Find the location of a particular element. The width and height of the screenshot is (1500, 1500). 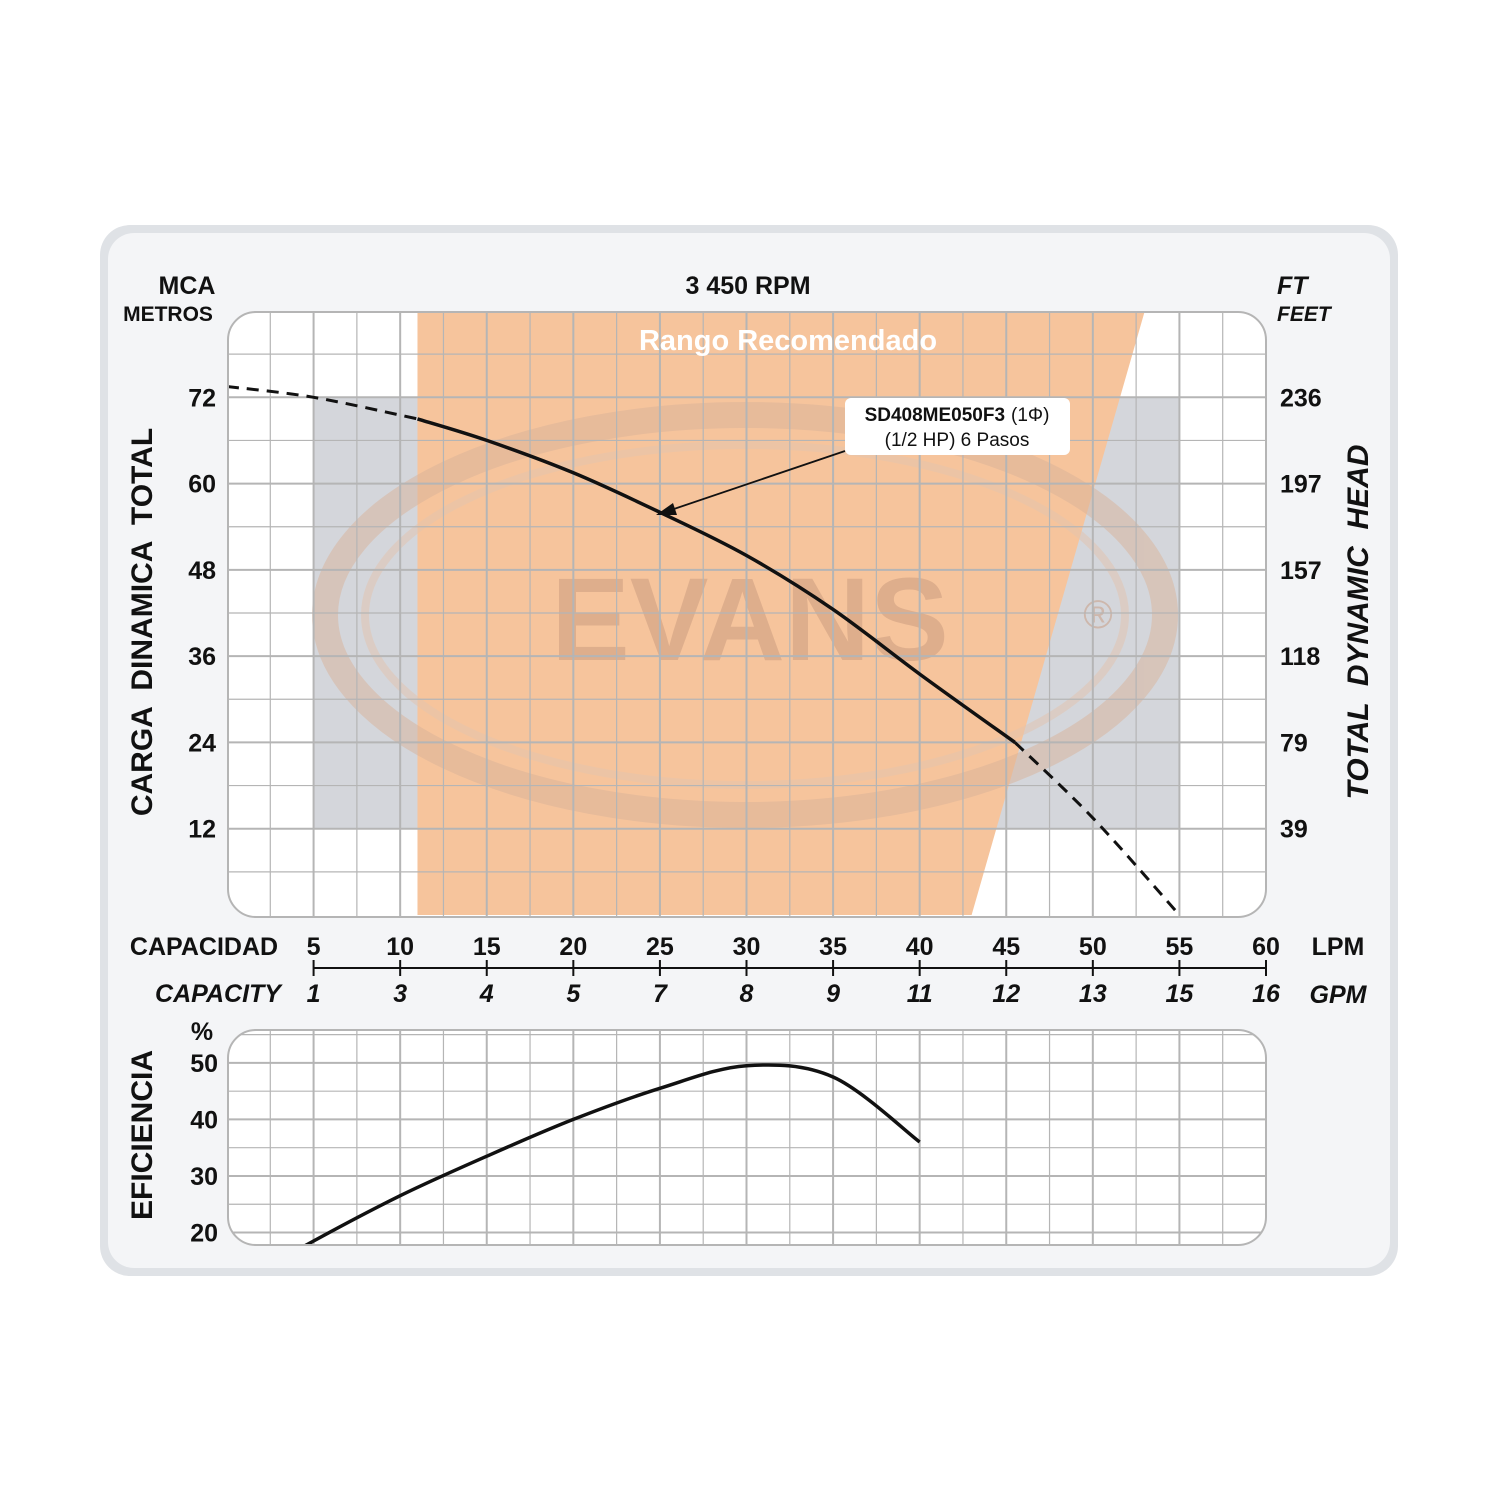

efficiency-plot is located at coordinates (747, 1137).